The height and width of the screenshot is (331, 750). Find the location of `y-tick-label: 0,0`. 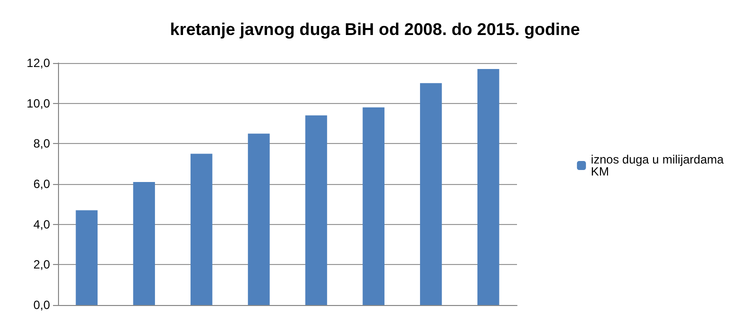

y-tick-label: 0,0 is located at coordinates (41, 305).